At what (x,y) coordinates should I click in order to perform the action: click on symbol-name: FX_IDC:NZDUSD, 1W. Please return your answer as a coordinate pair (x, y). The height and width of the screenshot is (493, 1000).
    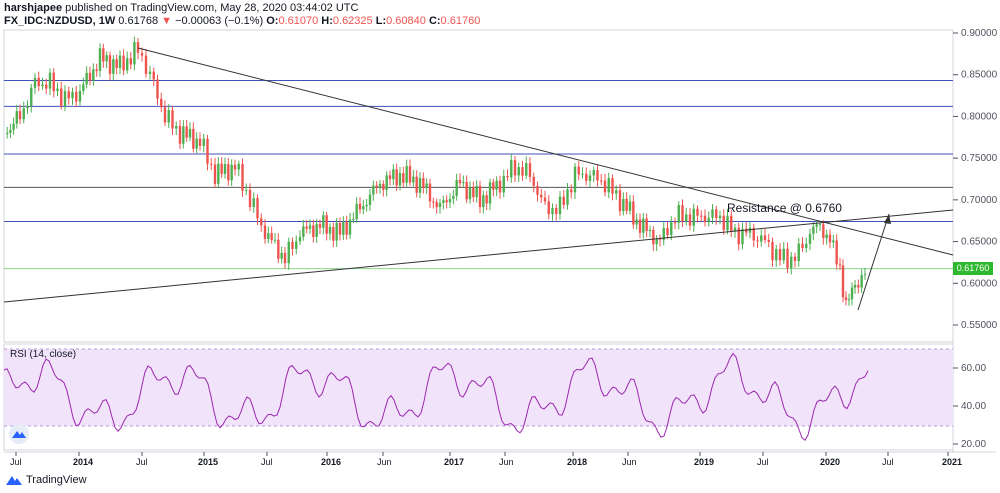
    Looking at the image, I should click on (60, 21).